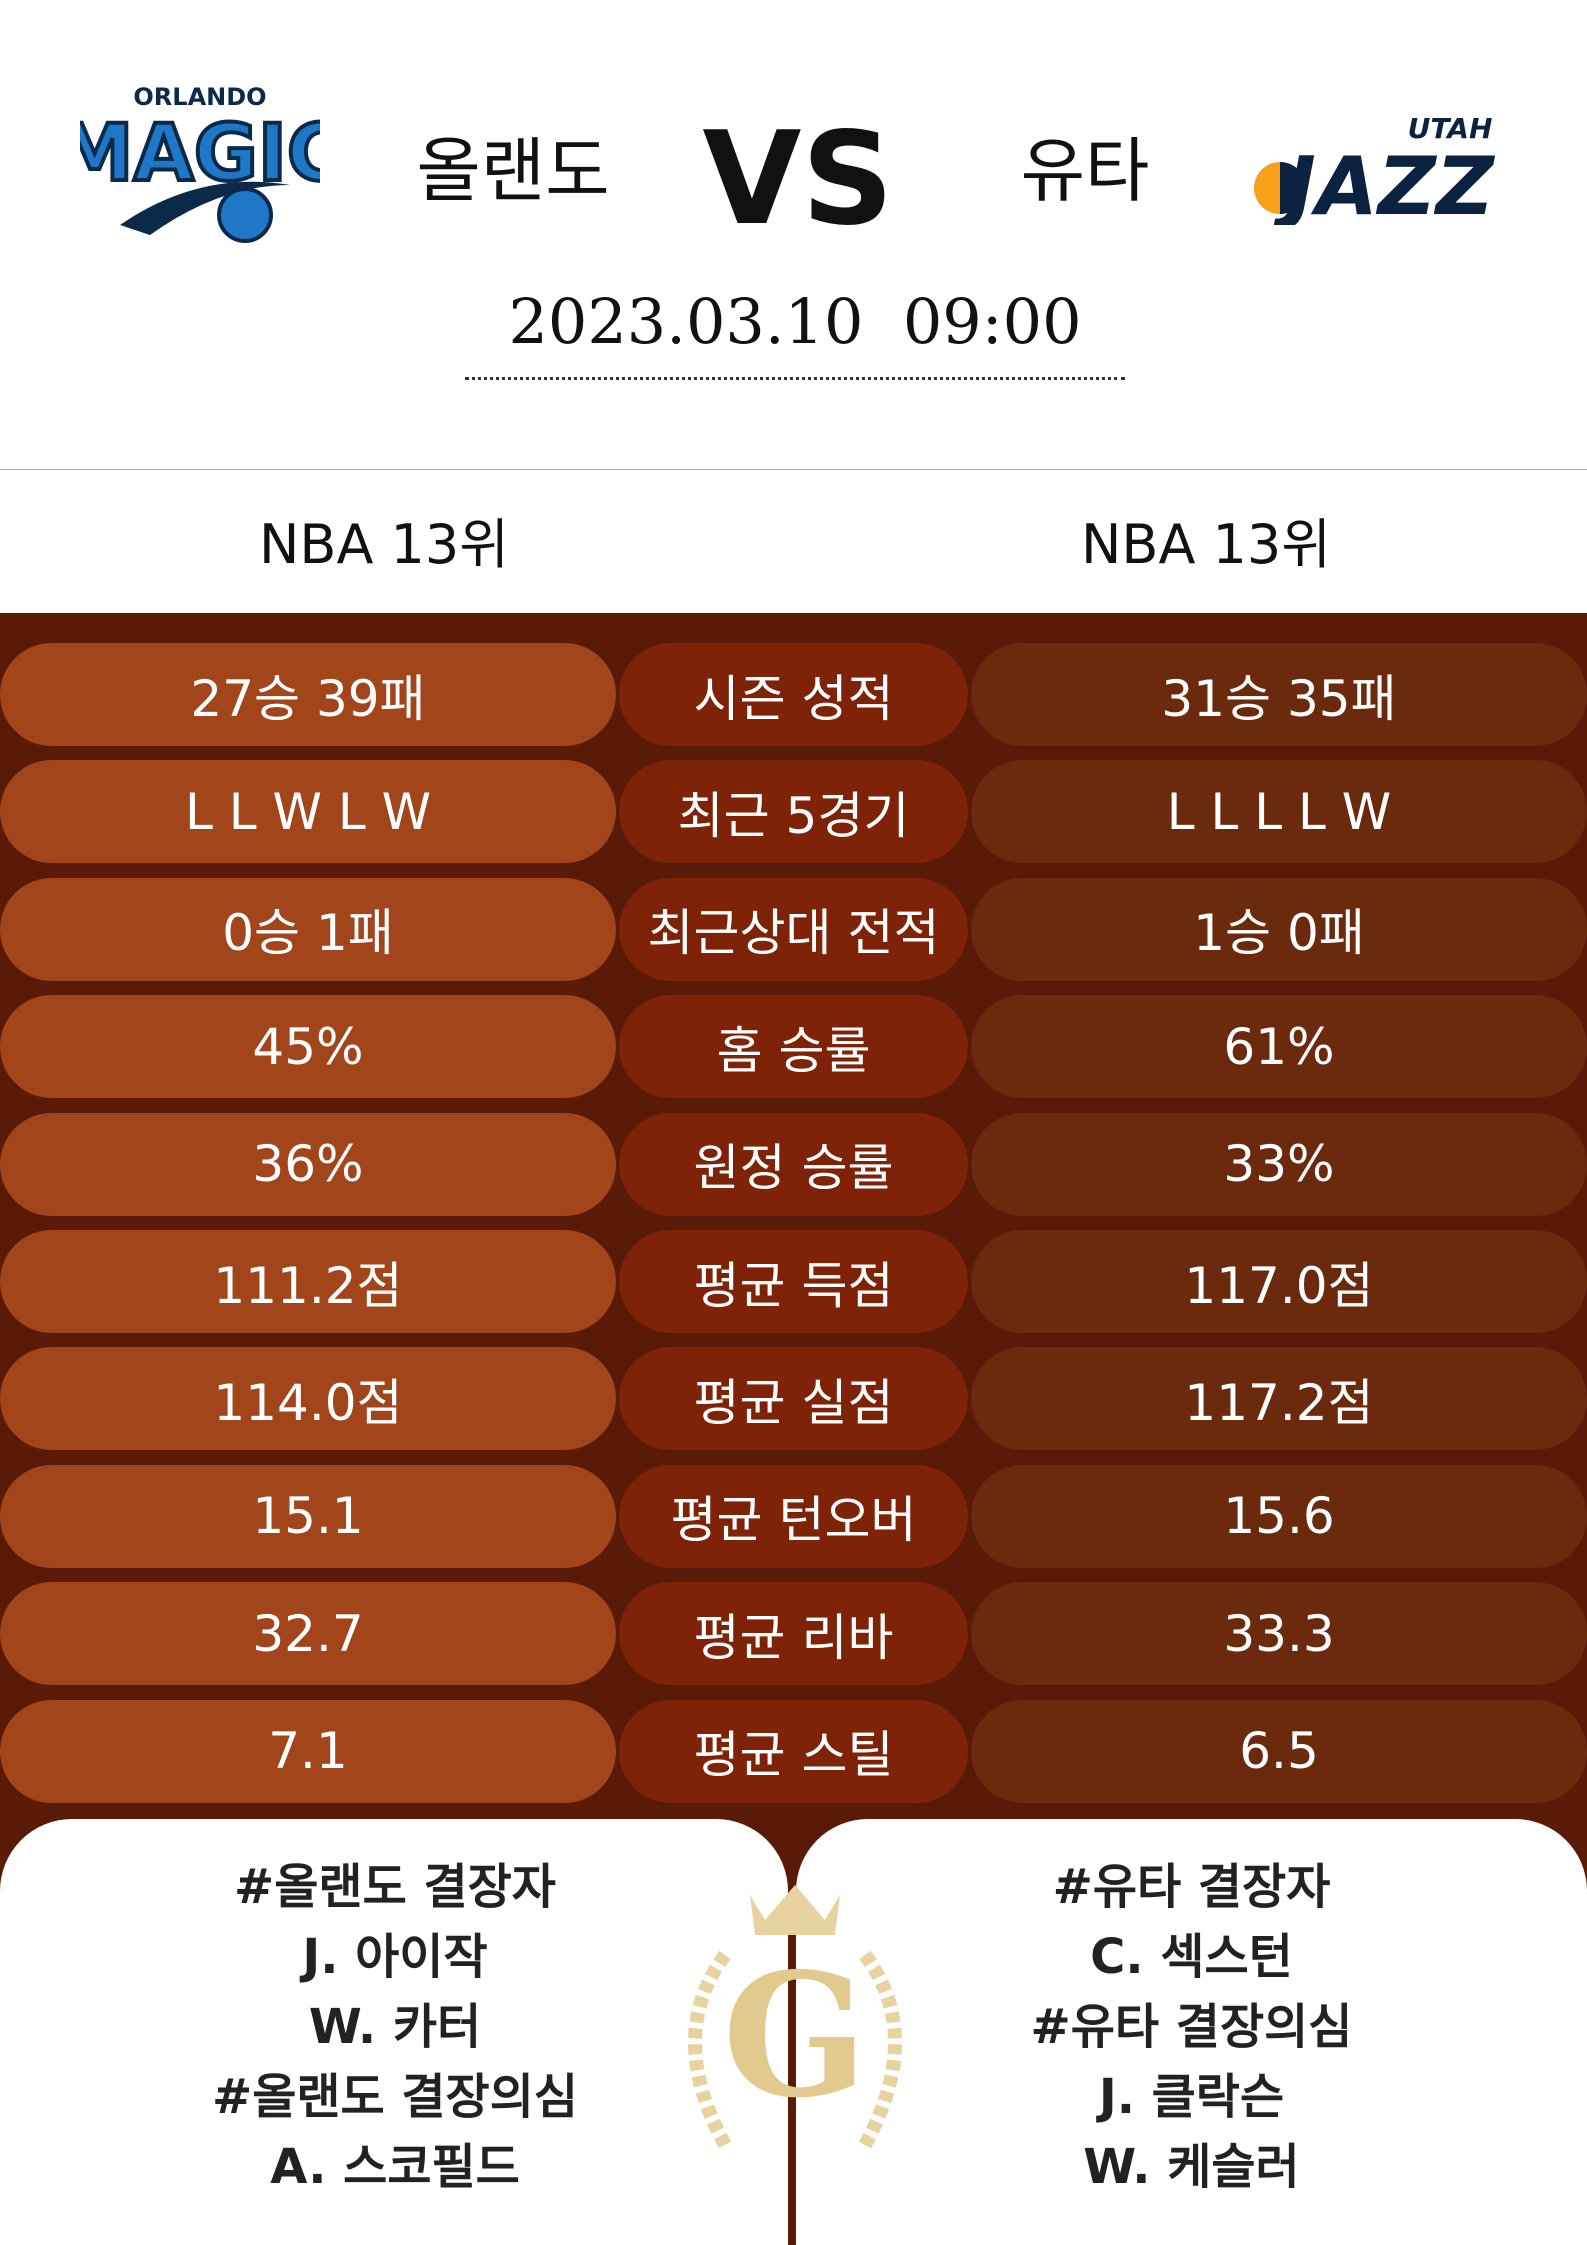  I want to click on away-stat: 33.3, so click(1279, 1634).